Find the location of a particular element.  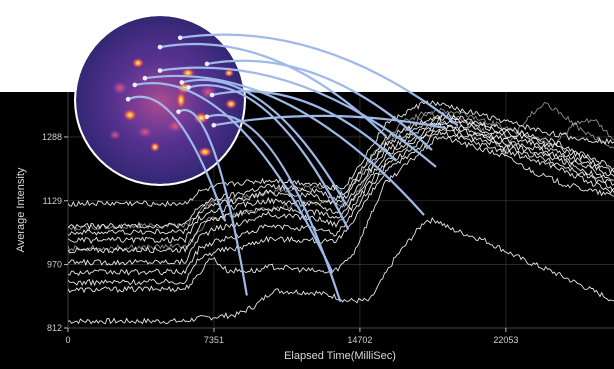

x-tick-label: 22053 is located at coordinates (505, 340).